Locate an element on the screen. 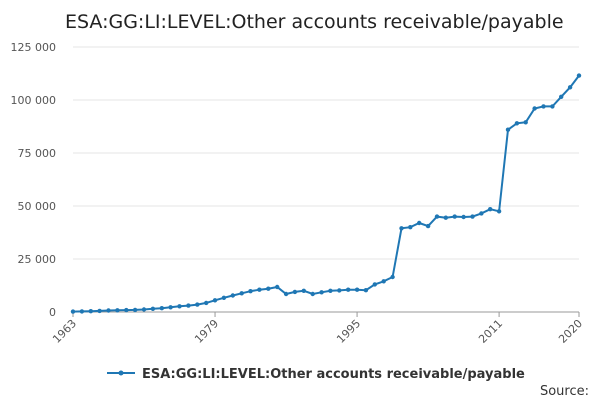 The height and width of the screenshot is (400, 600). x-axis: 1963 1979 1995 2011 2020 is located at coordinates (317, 329).